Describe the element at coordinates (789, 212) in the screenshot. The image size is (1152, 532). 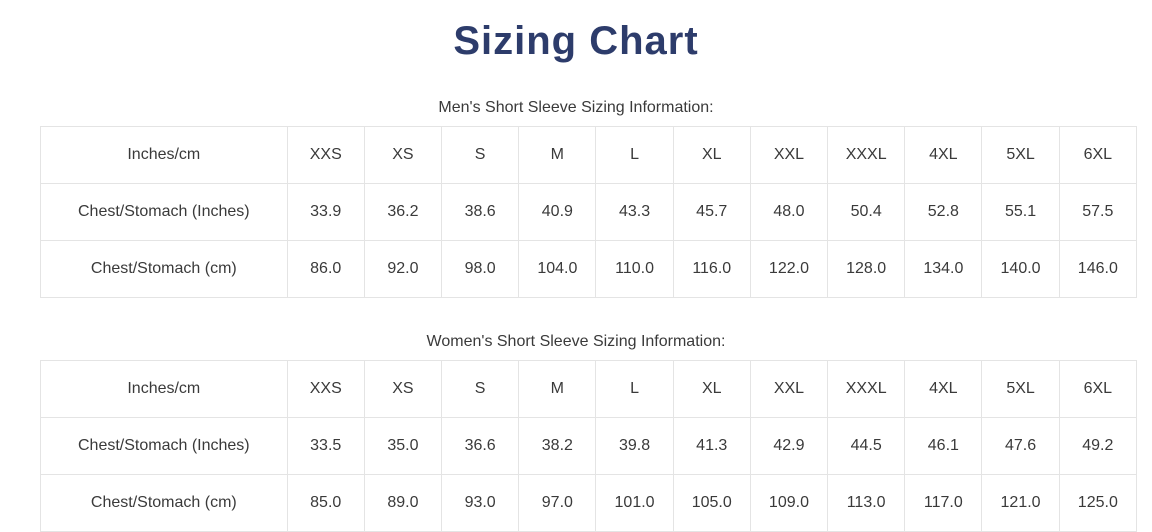
I see `measurement-cell: 48.0` at that location.